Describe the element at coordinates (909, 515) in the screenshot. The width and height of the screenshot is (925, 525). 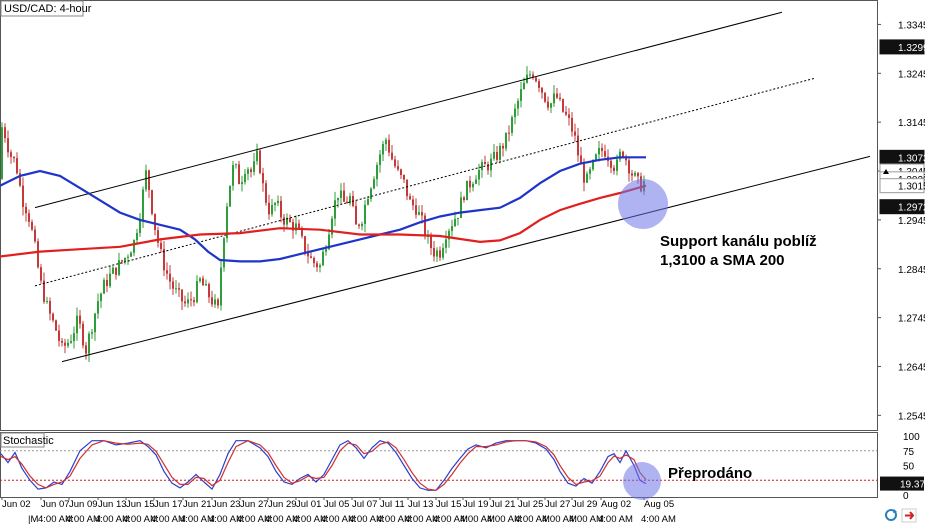
I see `arrow-right-icon` at that location.